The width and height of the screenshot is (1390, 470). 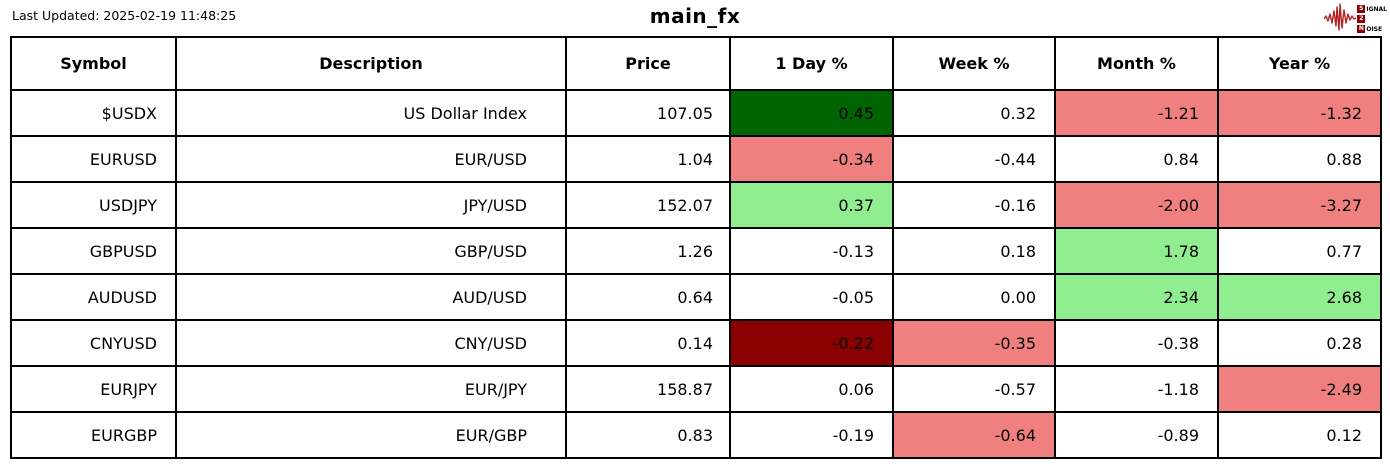 I want to click on cell-description: CNY/USD, so click(x=371, y=343).